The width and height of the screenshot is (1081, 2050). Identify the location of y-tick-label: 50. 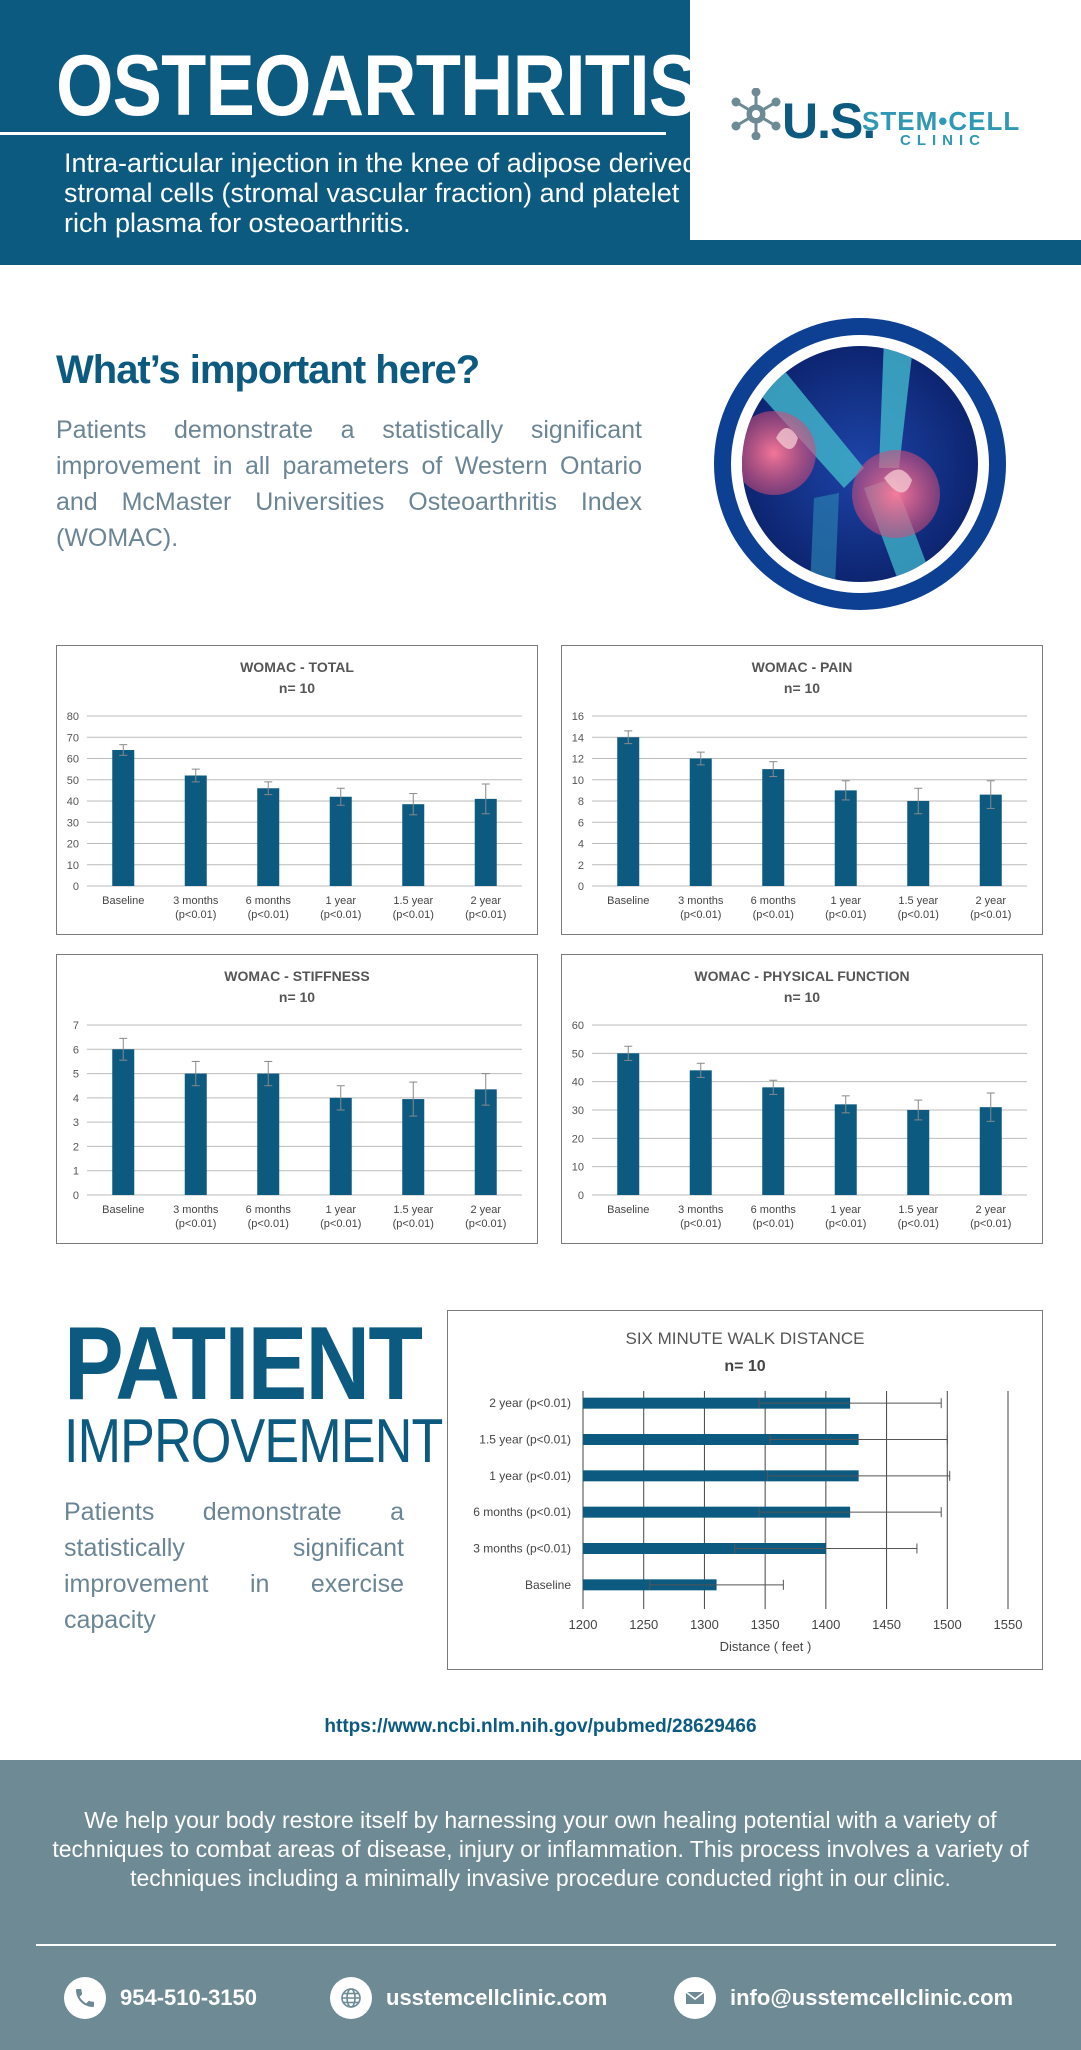
(578, 1054).